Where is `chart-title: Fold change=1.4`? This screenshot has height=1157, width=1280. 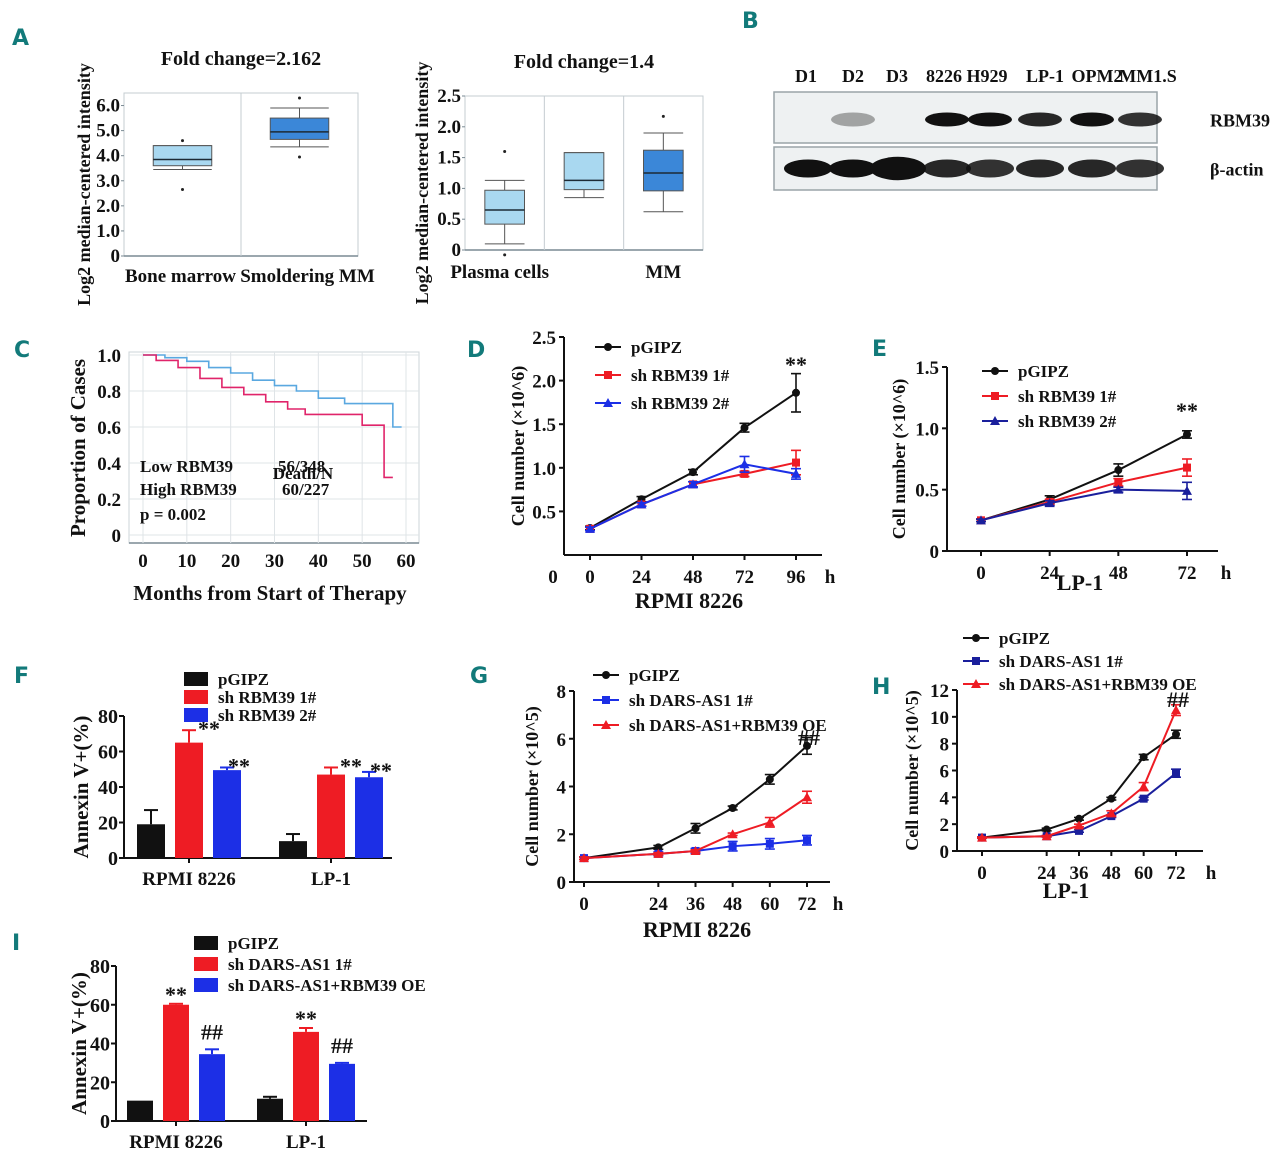 chart-title: Fold change=1.4 is located at coordinates (584, 62).